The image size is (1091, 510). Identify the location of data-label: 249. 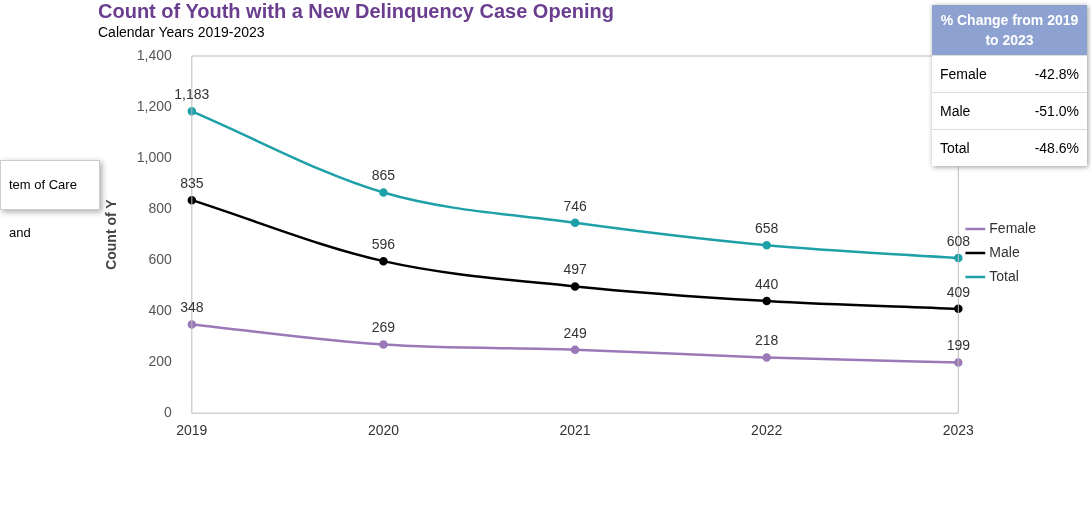
(575, 332).